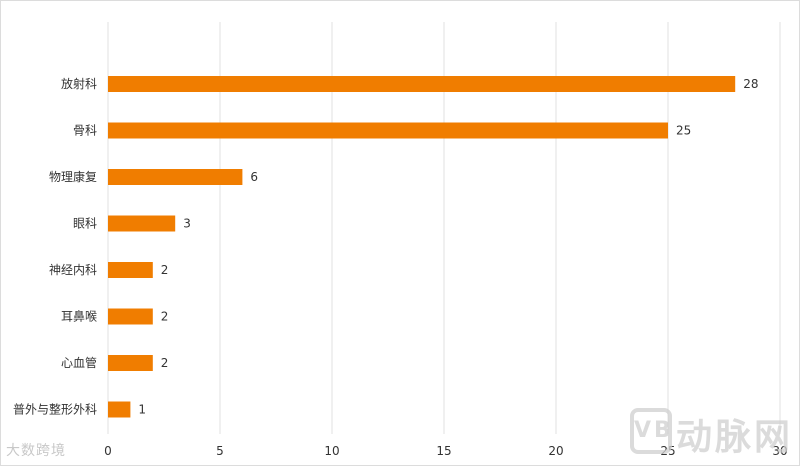 The width and height of the screenshot is (800, 466). What do you see at coordinates (187, 224) in the screenshot?
I see `value-label-3: 3` at bounding box center [187, 224].